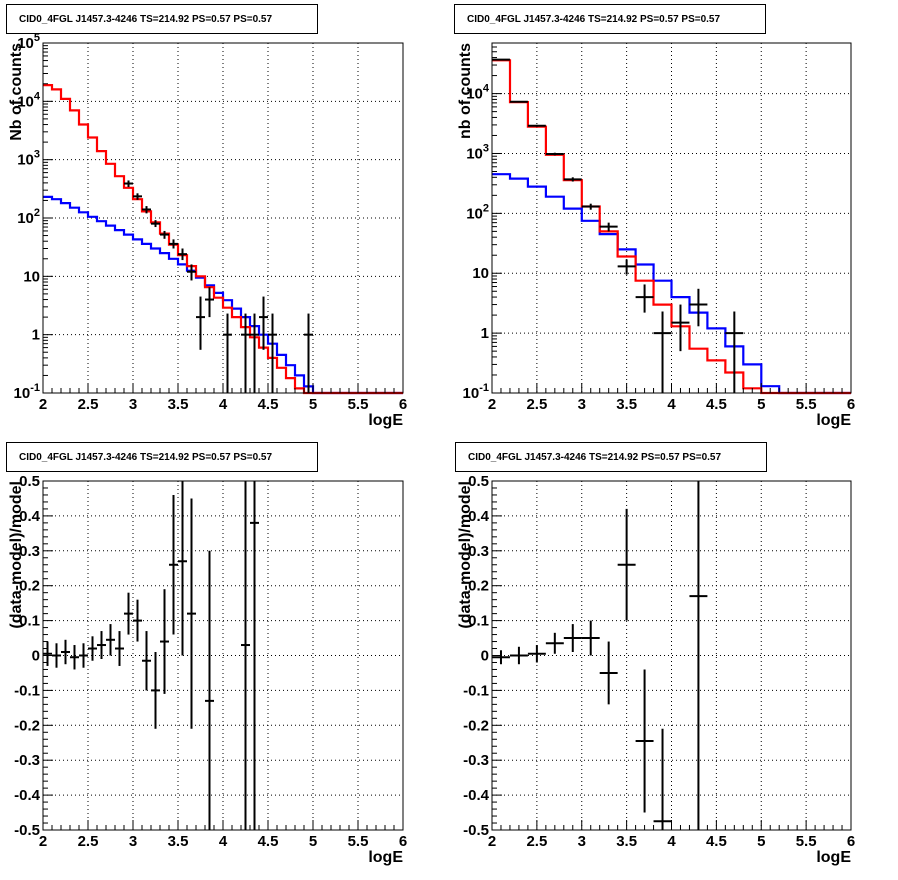 The width and height of the screenshot is (898, 880). I want to click on y-tick-label: 10, so click(31, 276).